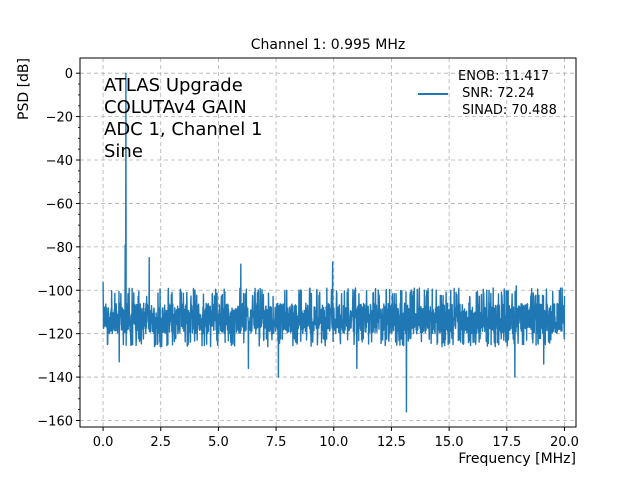 The width and height of the screenshot is (640, 480). Describe the element at coordinates (276, 442) in the screenshot. I see `x-tick-label: 7.5` at that location.